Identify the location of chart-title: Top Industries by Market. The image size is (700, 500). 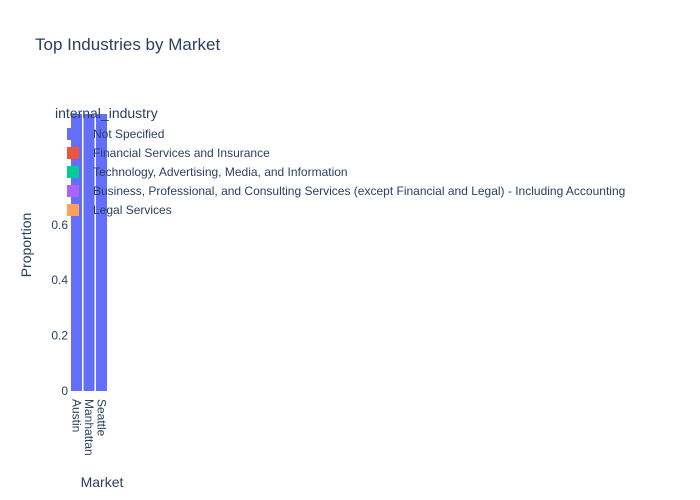
(127, 44).